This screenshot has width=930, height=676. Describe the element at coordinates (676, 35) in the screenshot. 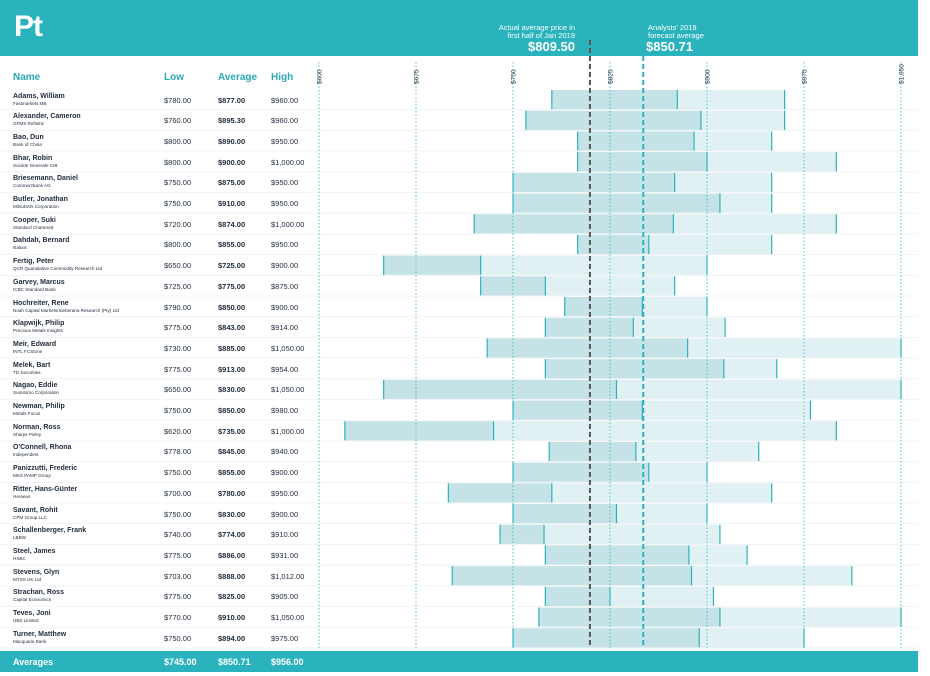

I see `forecast-note-line2: forecast average` at that location.